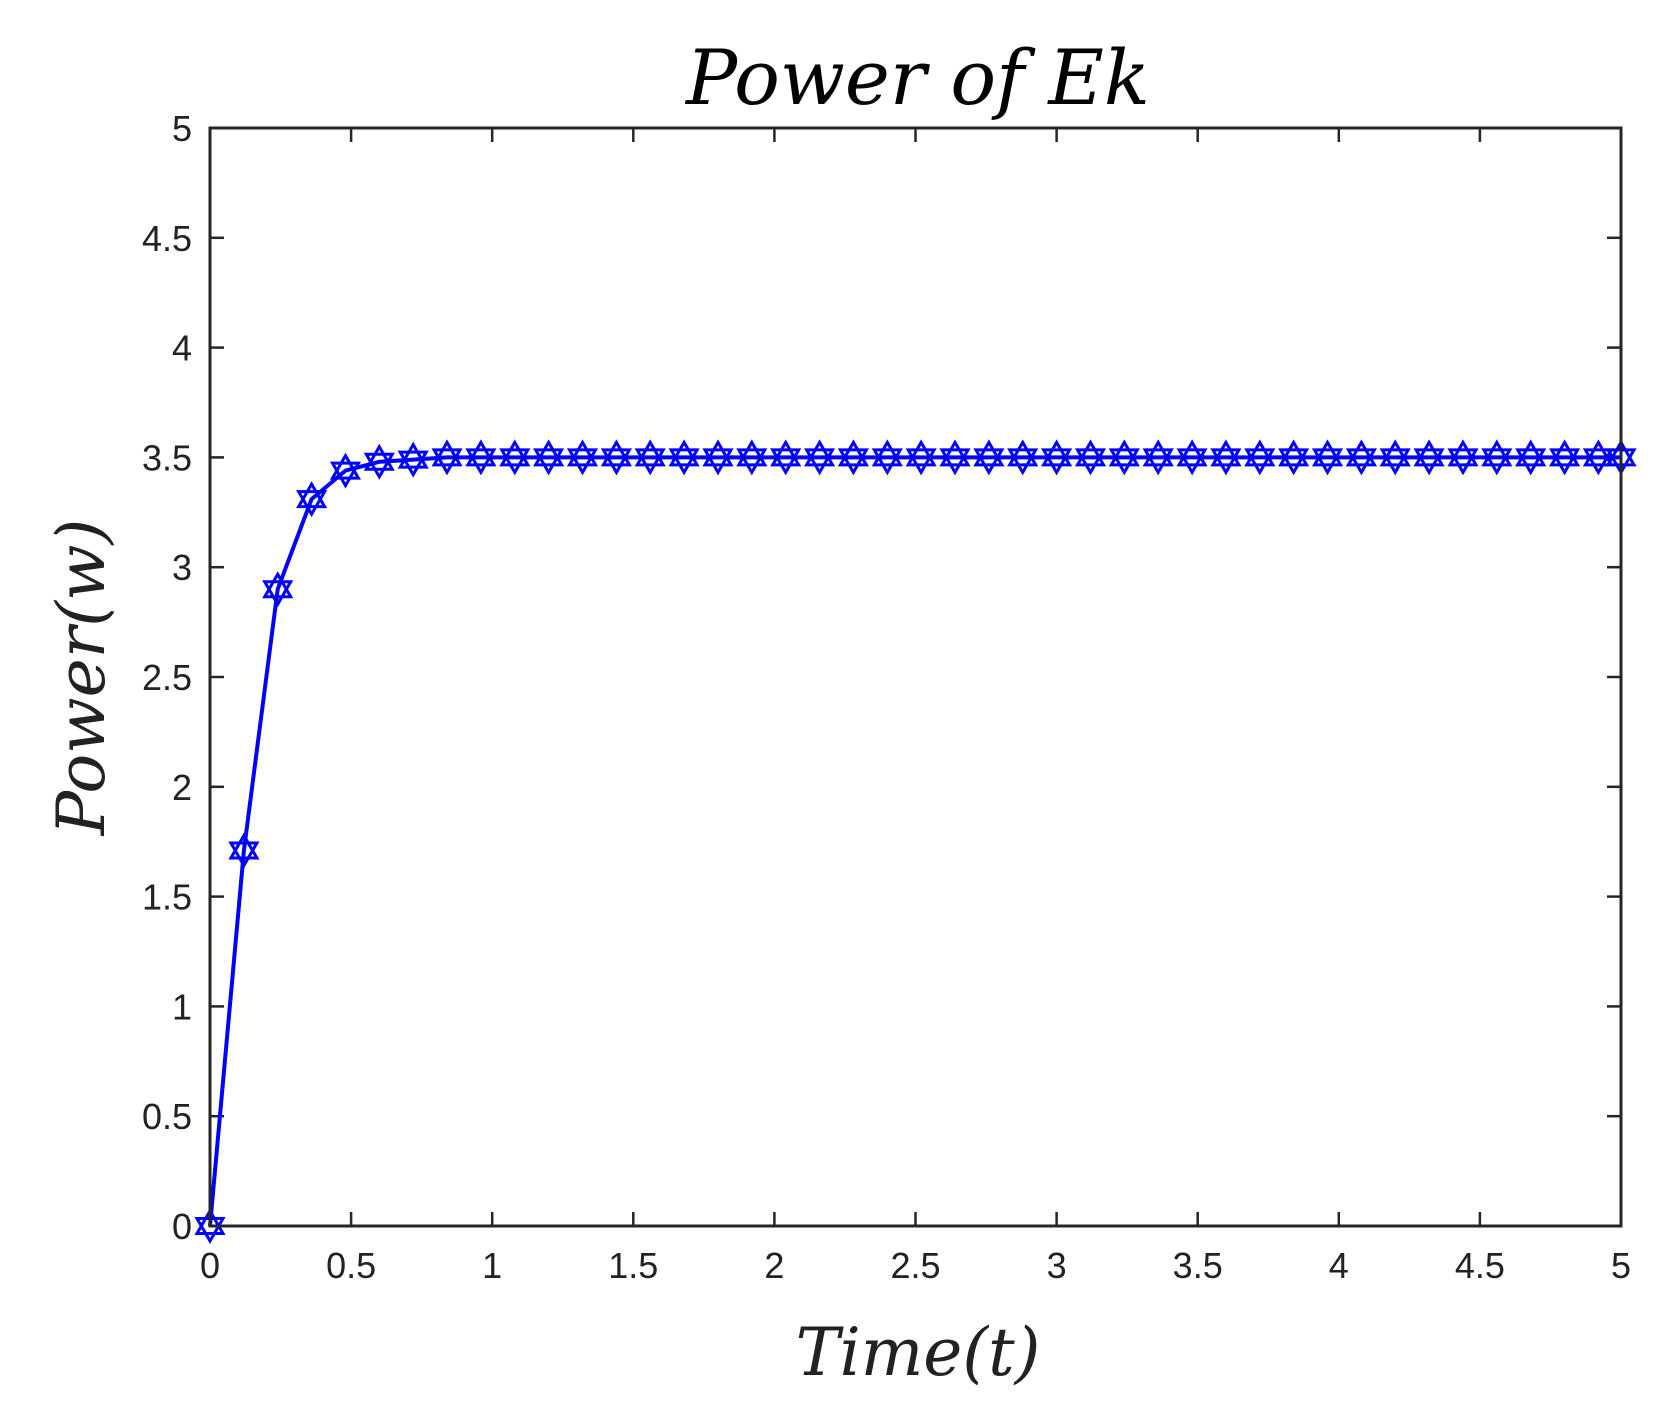 This screenshot has height=1410, width=1659. Describe the element at coordinates (1057, 1265) in the screenshot. I see `x-tick-label: 3` at that location.